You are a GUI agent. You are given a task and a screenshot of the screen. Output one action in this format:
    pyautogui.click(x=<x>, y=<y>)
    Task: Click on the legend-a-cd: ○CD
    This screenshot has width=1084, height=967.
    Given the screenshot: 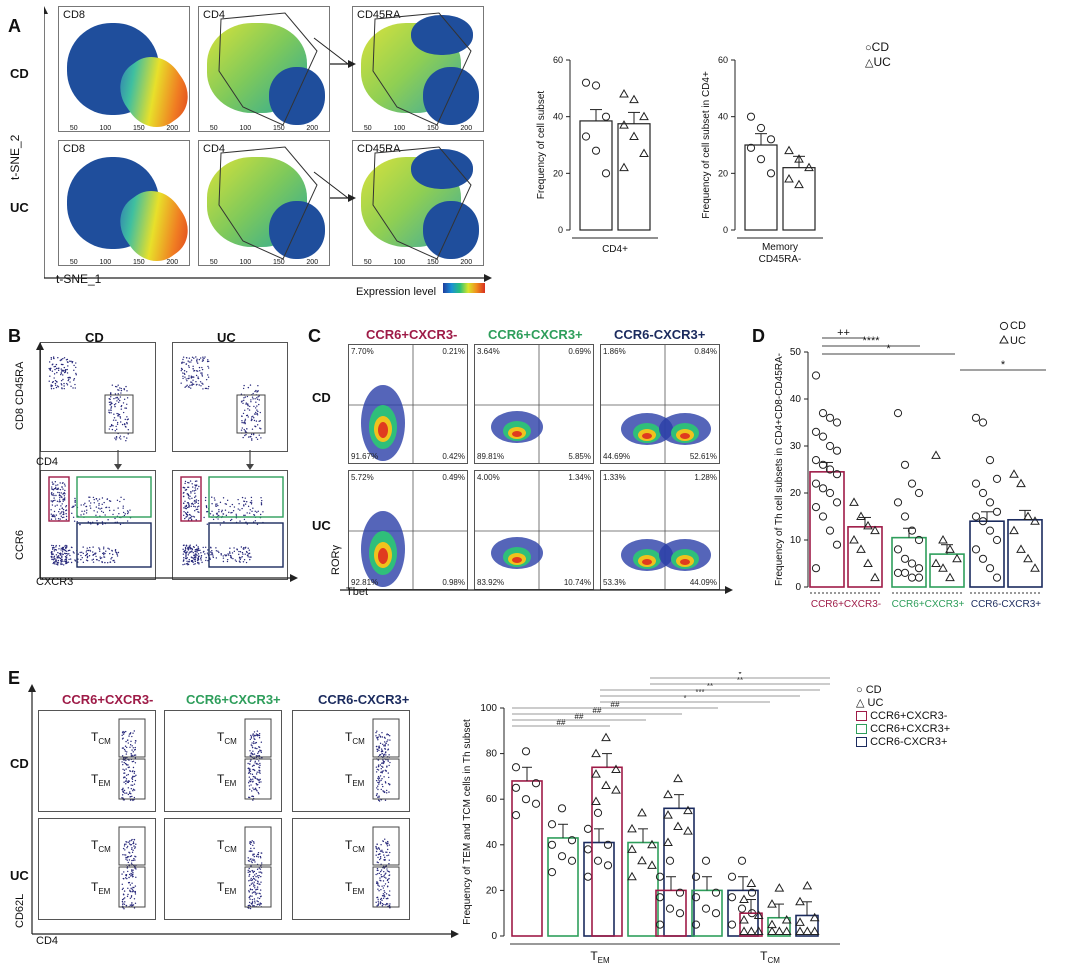 What is the action you would take?
    pyautogui.click(x=877, y=47)
    